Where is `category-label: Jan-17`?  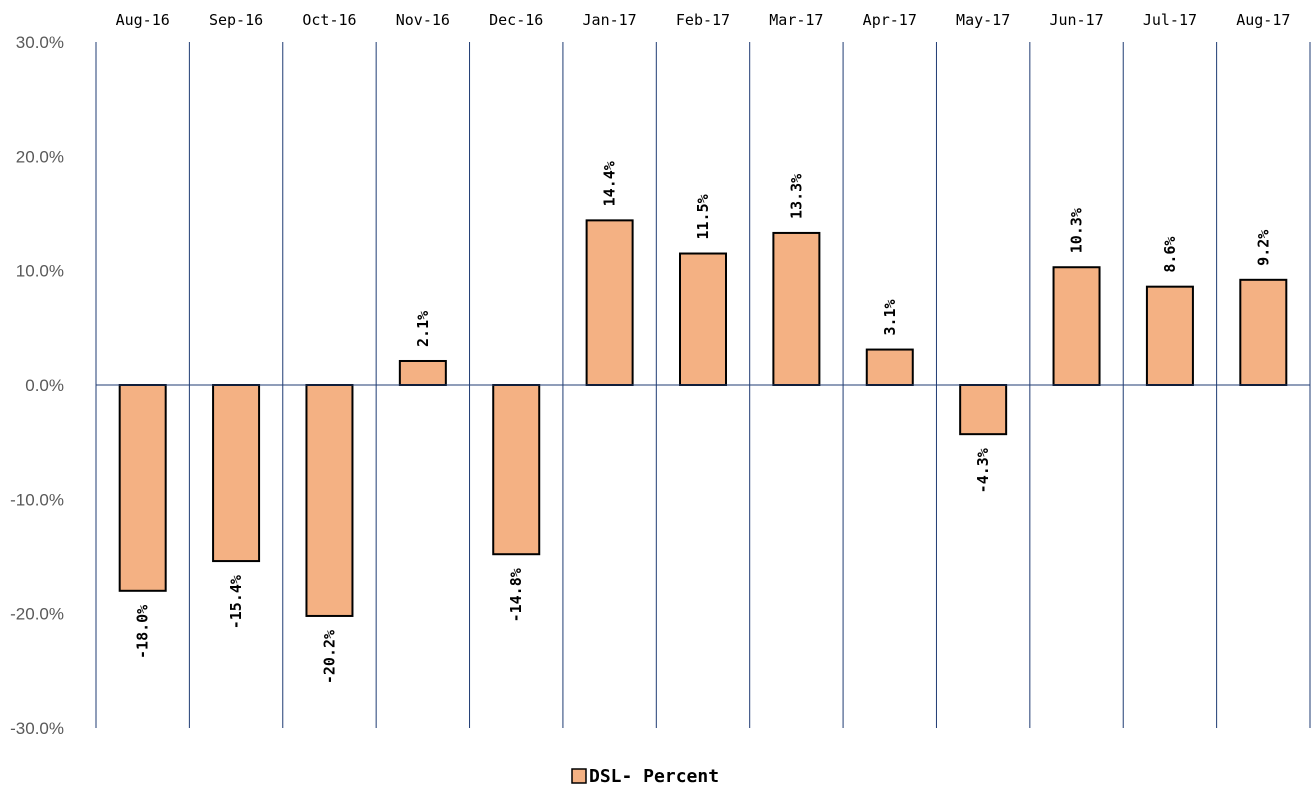 category-label: Jan-17 is located at coordinates (610, 20).